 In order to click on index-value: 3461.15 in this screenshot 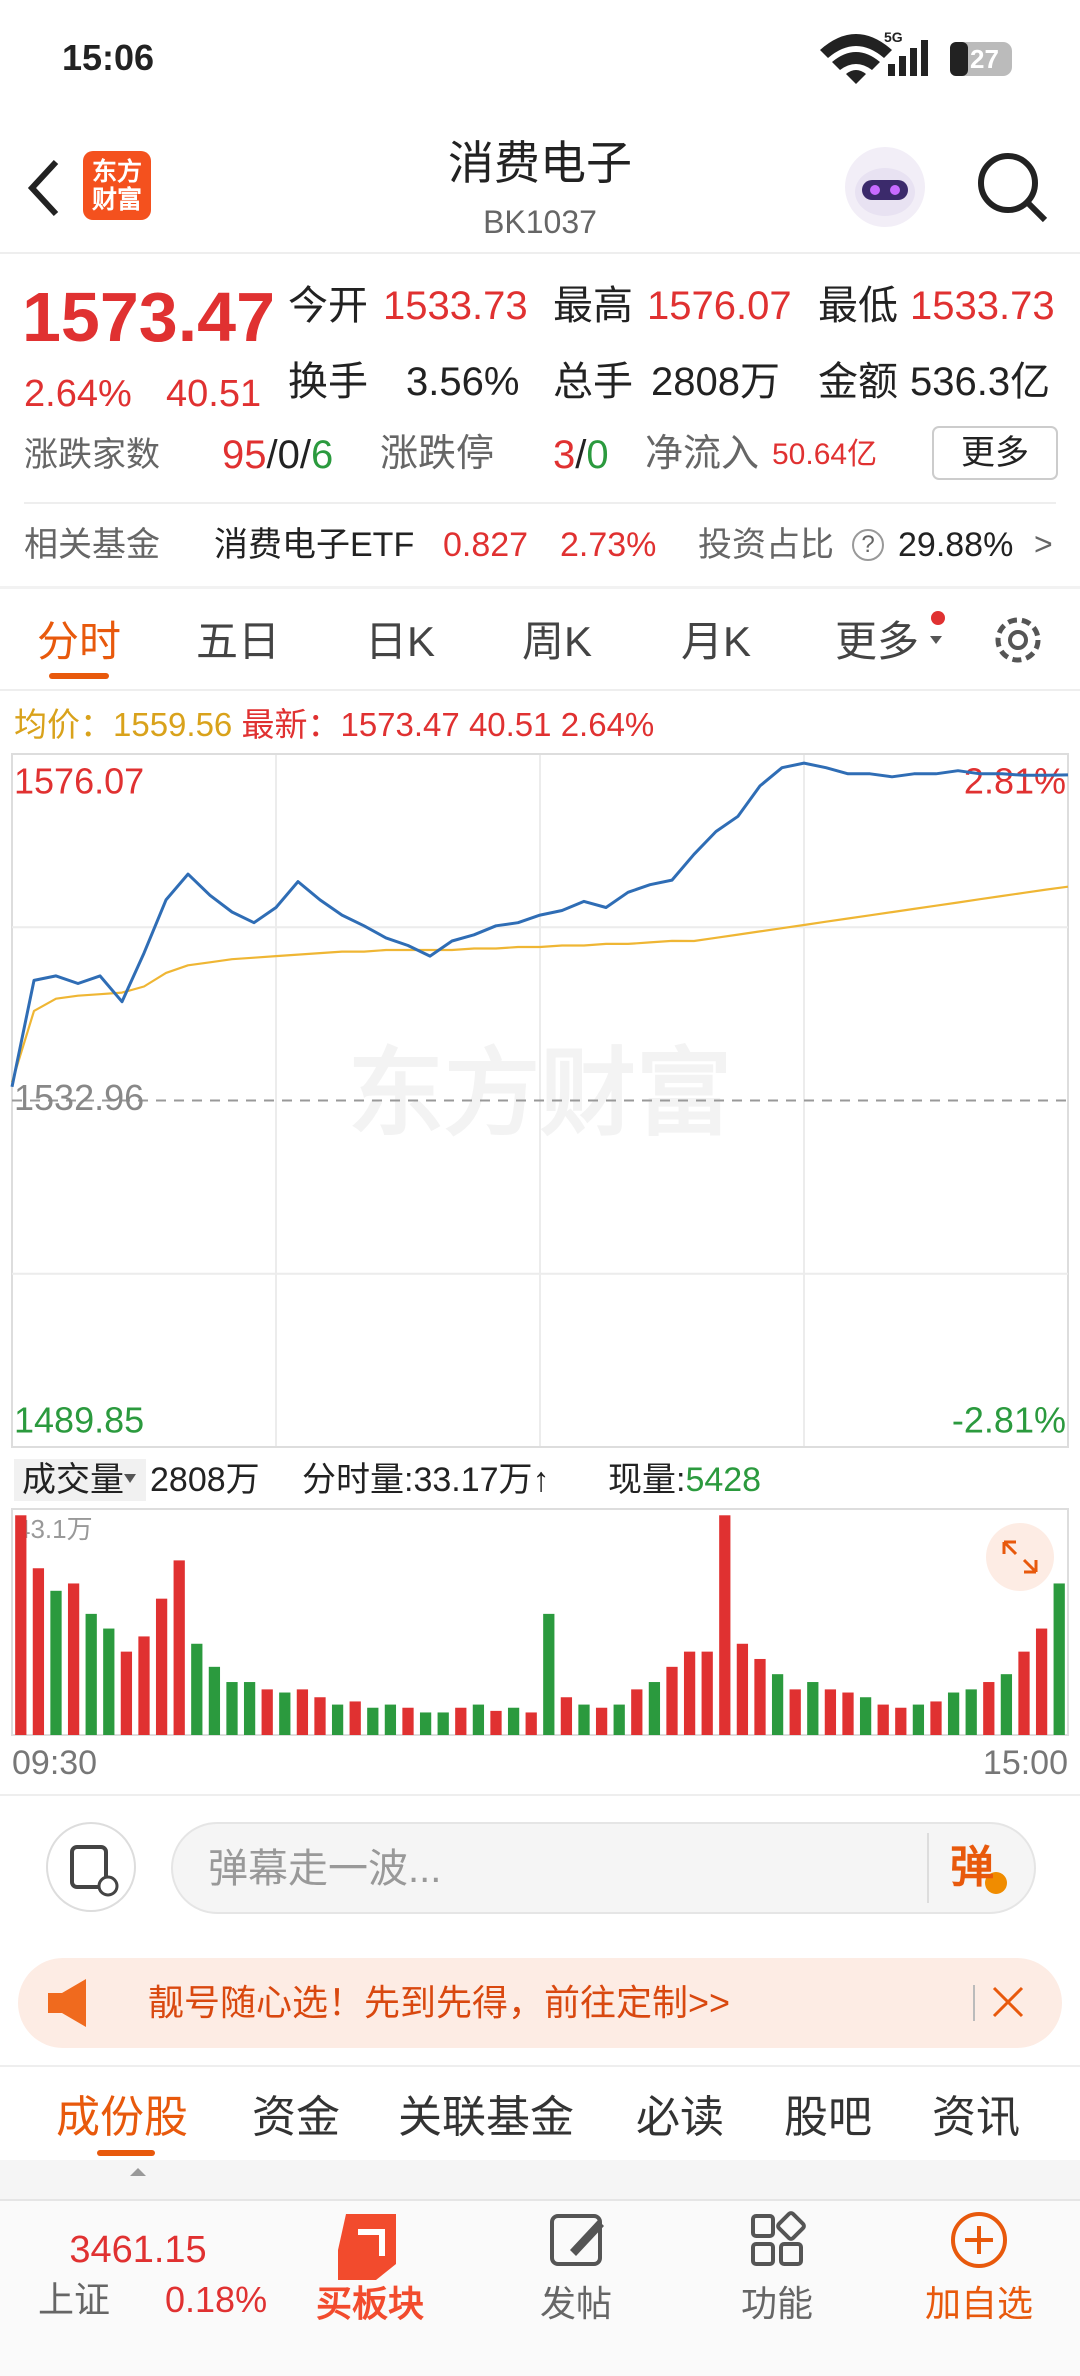, I will do `click(138, 2250)`.